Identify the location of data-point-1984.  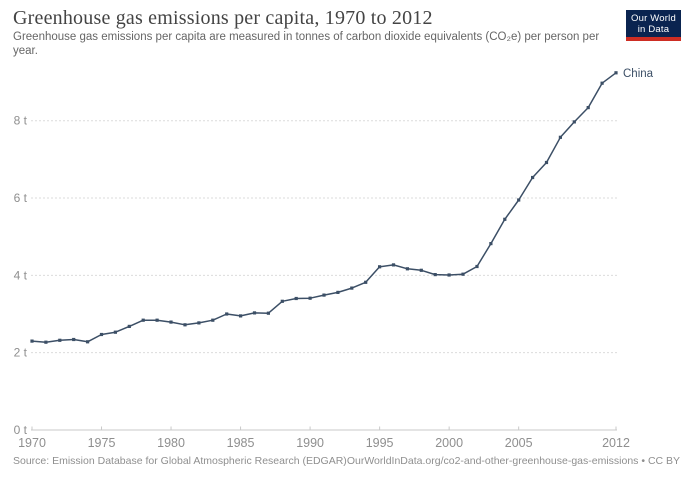
(227, 314).